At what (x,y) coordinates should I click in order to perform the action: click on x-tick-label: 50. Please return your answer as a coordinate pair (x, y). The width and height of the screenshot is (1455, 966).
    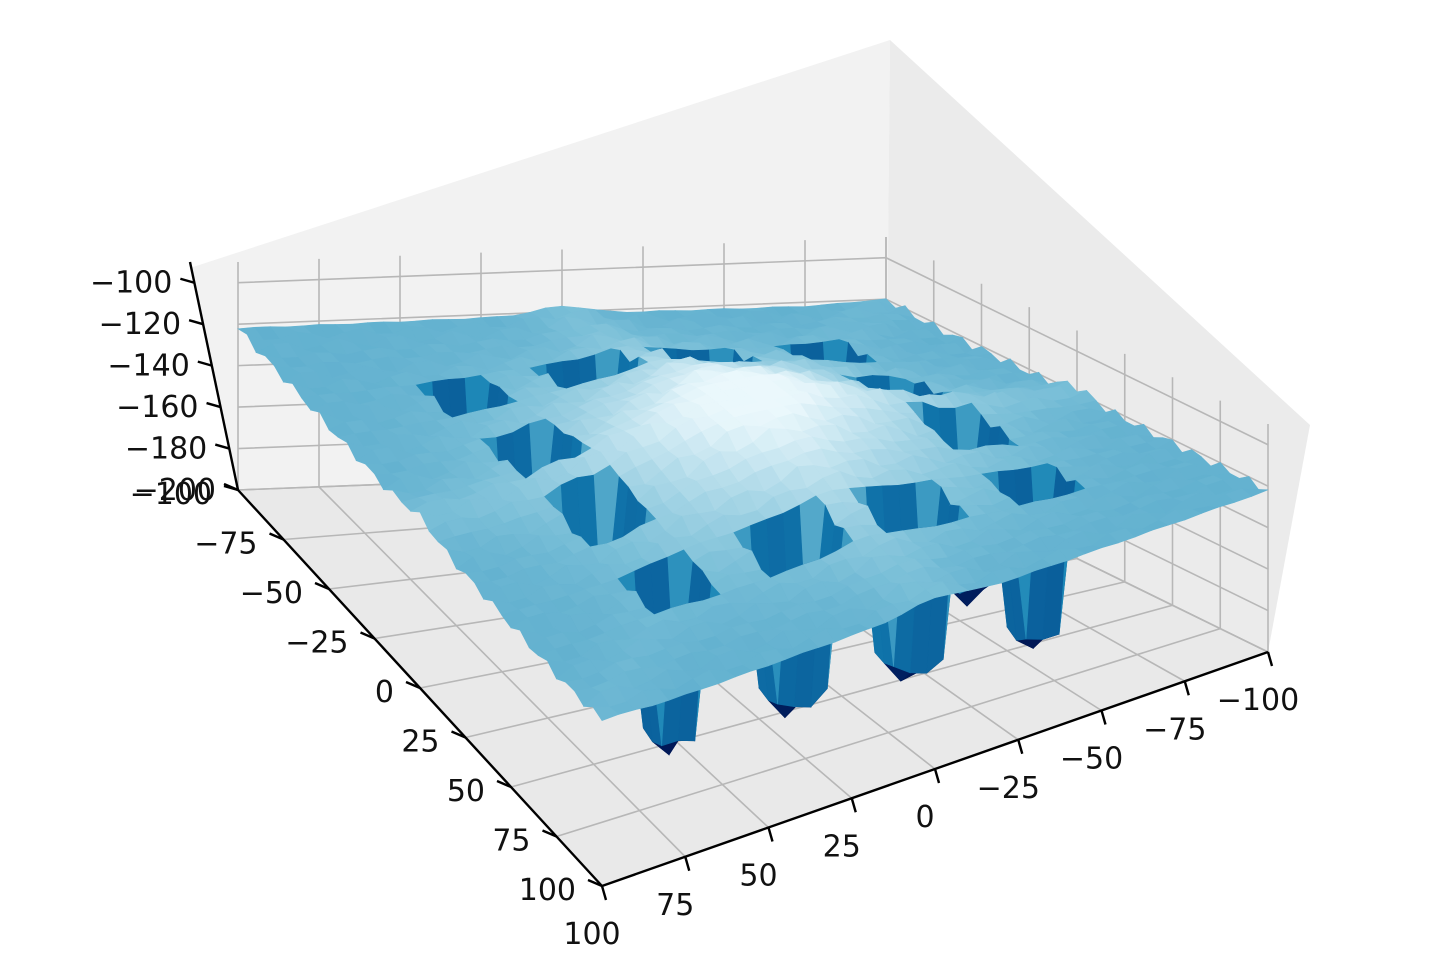
    Looking at the image, I should click on (758, 876).